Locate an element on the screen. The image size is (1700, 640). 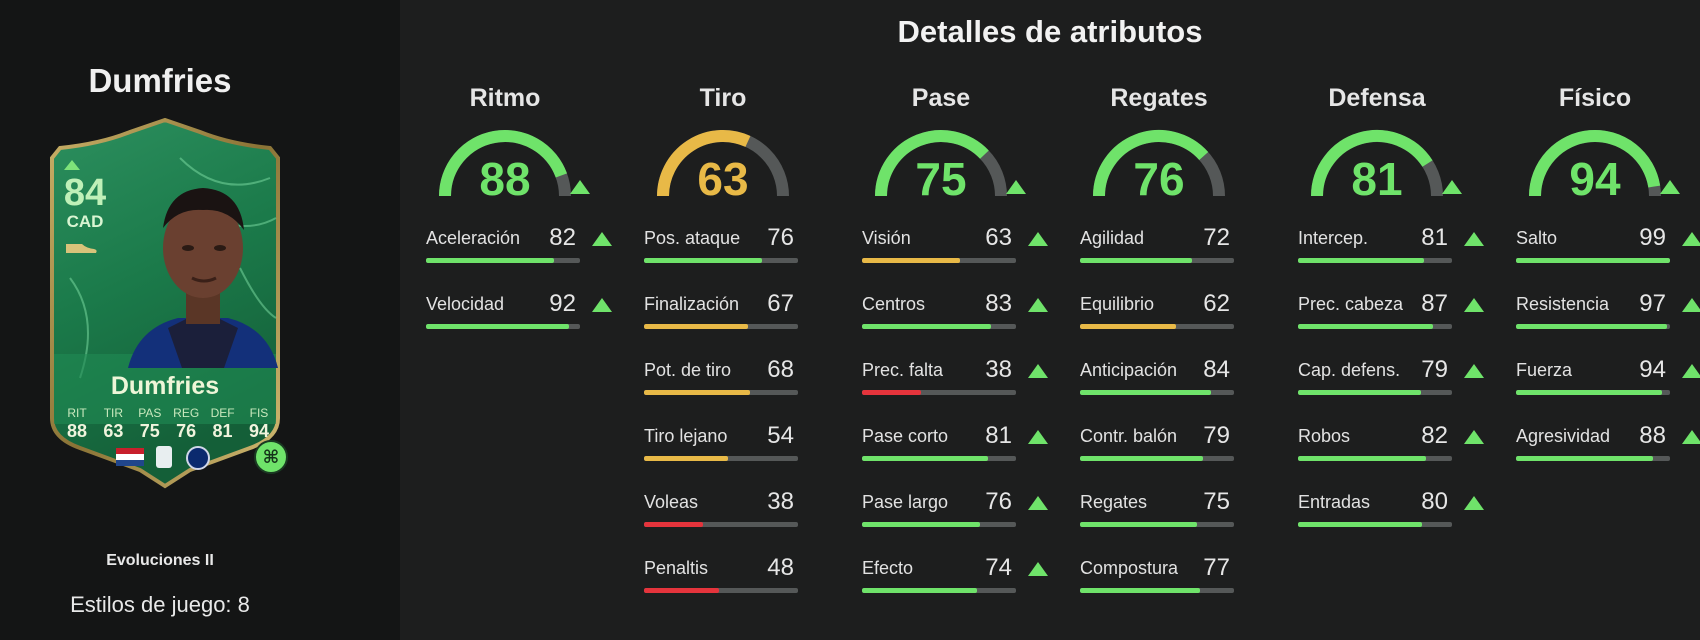
attribute-value: 62 is located at coordinates (1216, 303).